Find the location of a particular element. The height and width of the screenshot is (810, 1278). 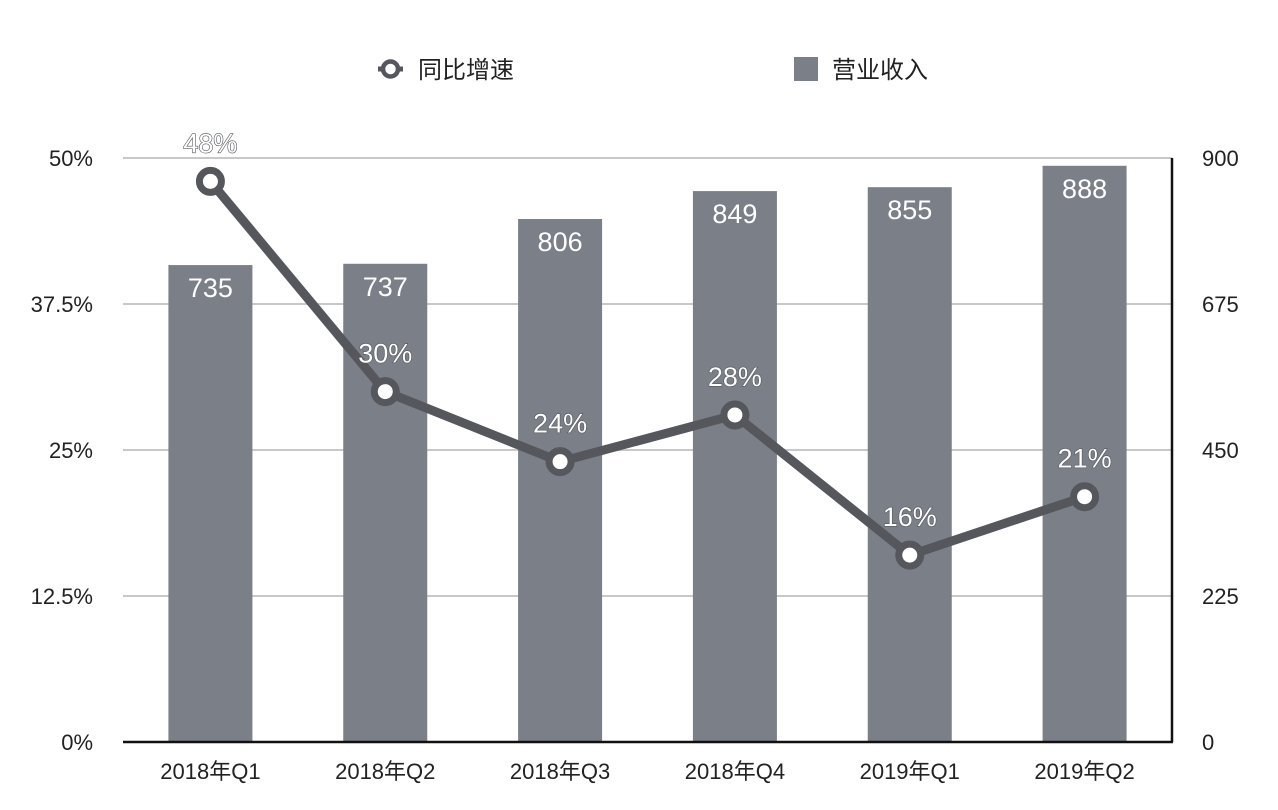

x-tick-label: 2019年Q1 is located at coordinates (910, 771).